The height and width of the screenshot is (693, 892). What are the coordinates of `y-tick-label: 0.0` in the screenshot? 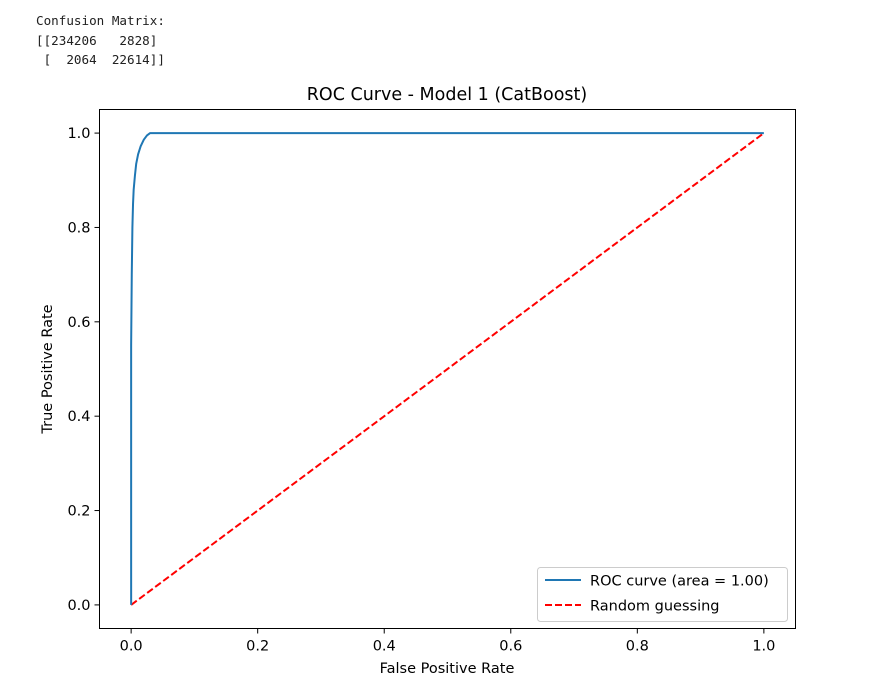 It's located at (78, 606).